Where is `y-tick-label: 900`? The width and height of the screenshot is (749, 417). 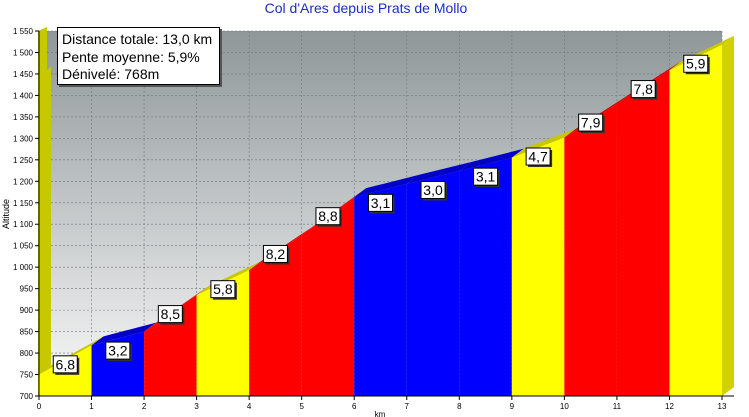
y-tick-label: 900 is located at coordinates (27, 310).